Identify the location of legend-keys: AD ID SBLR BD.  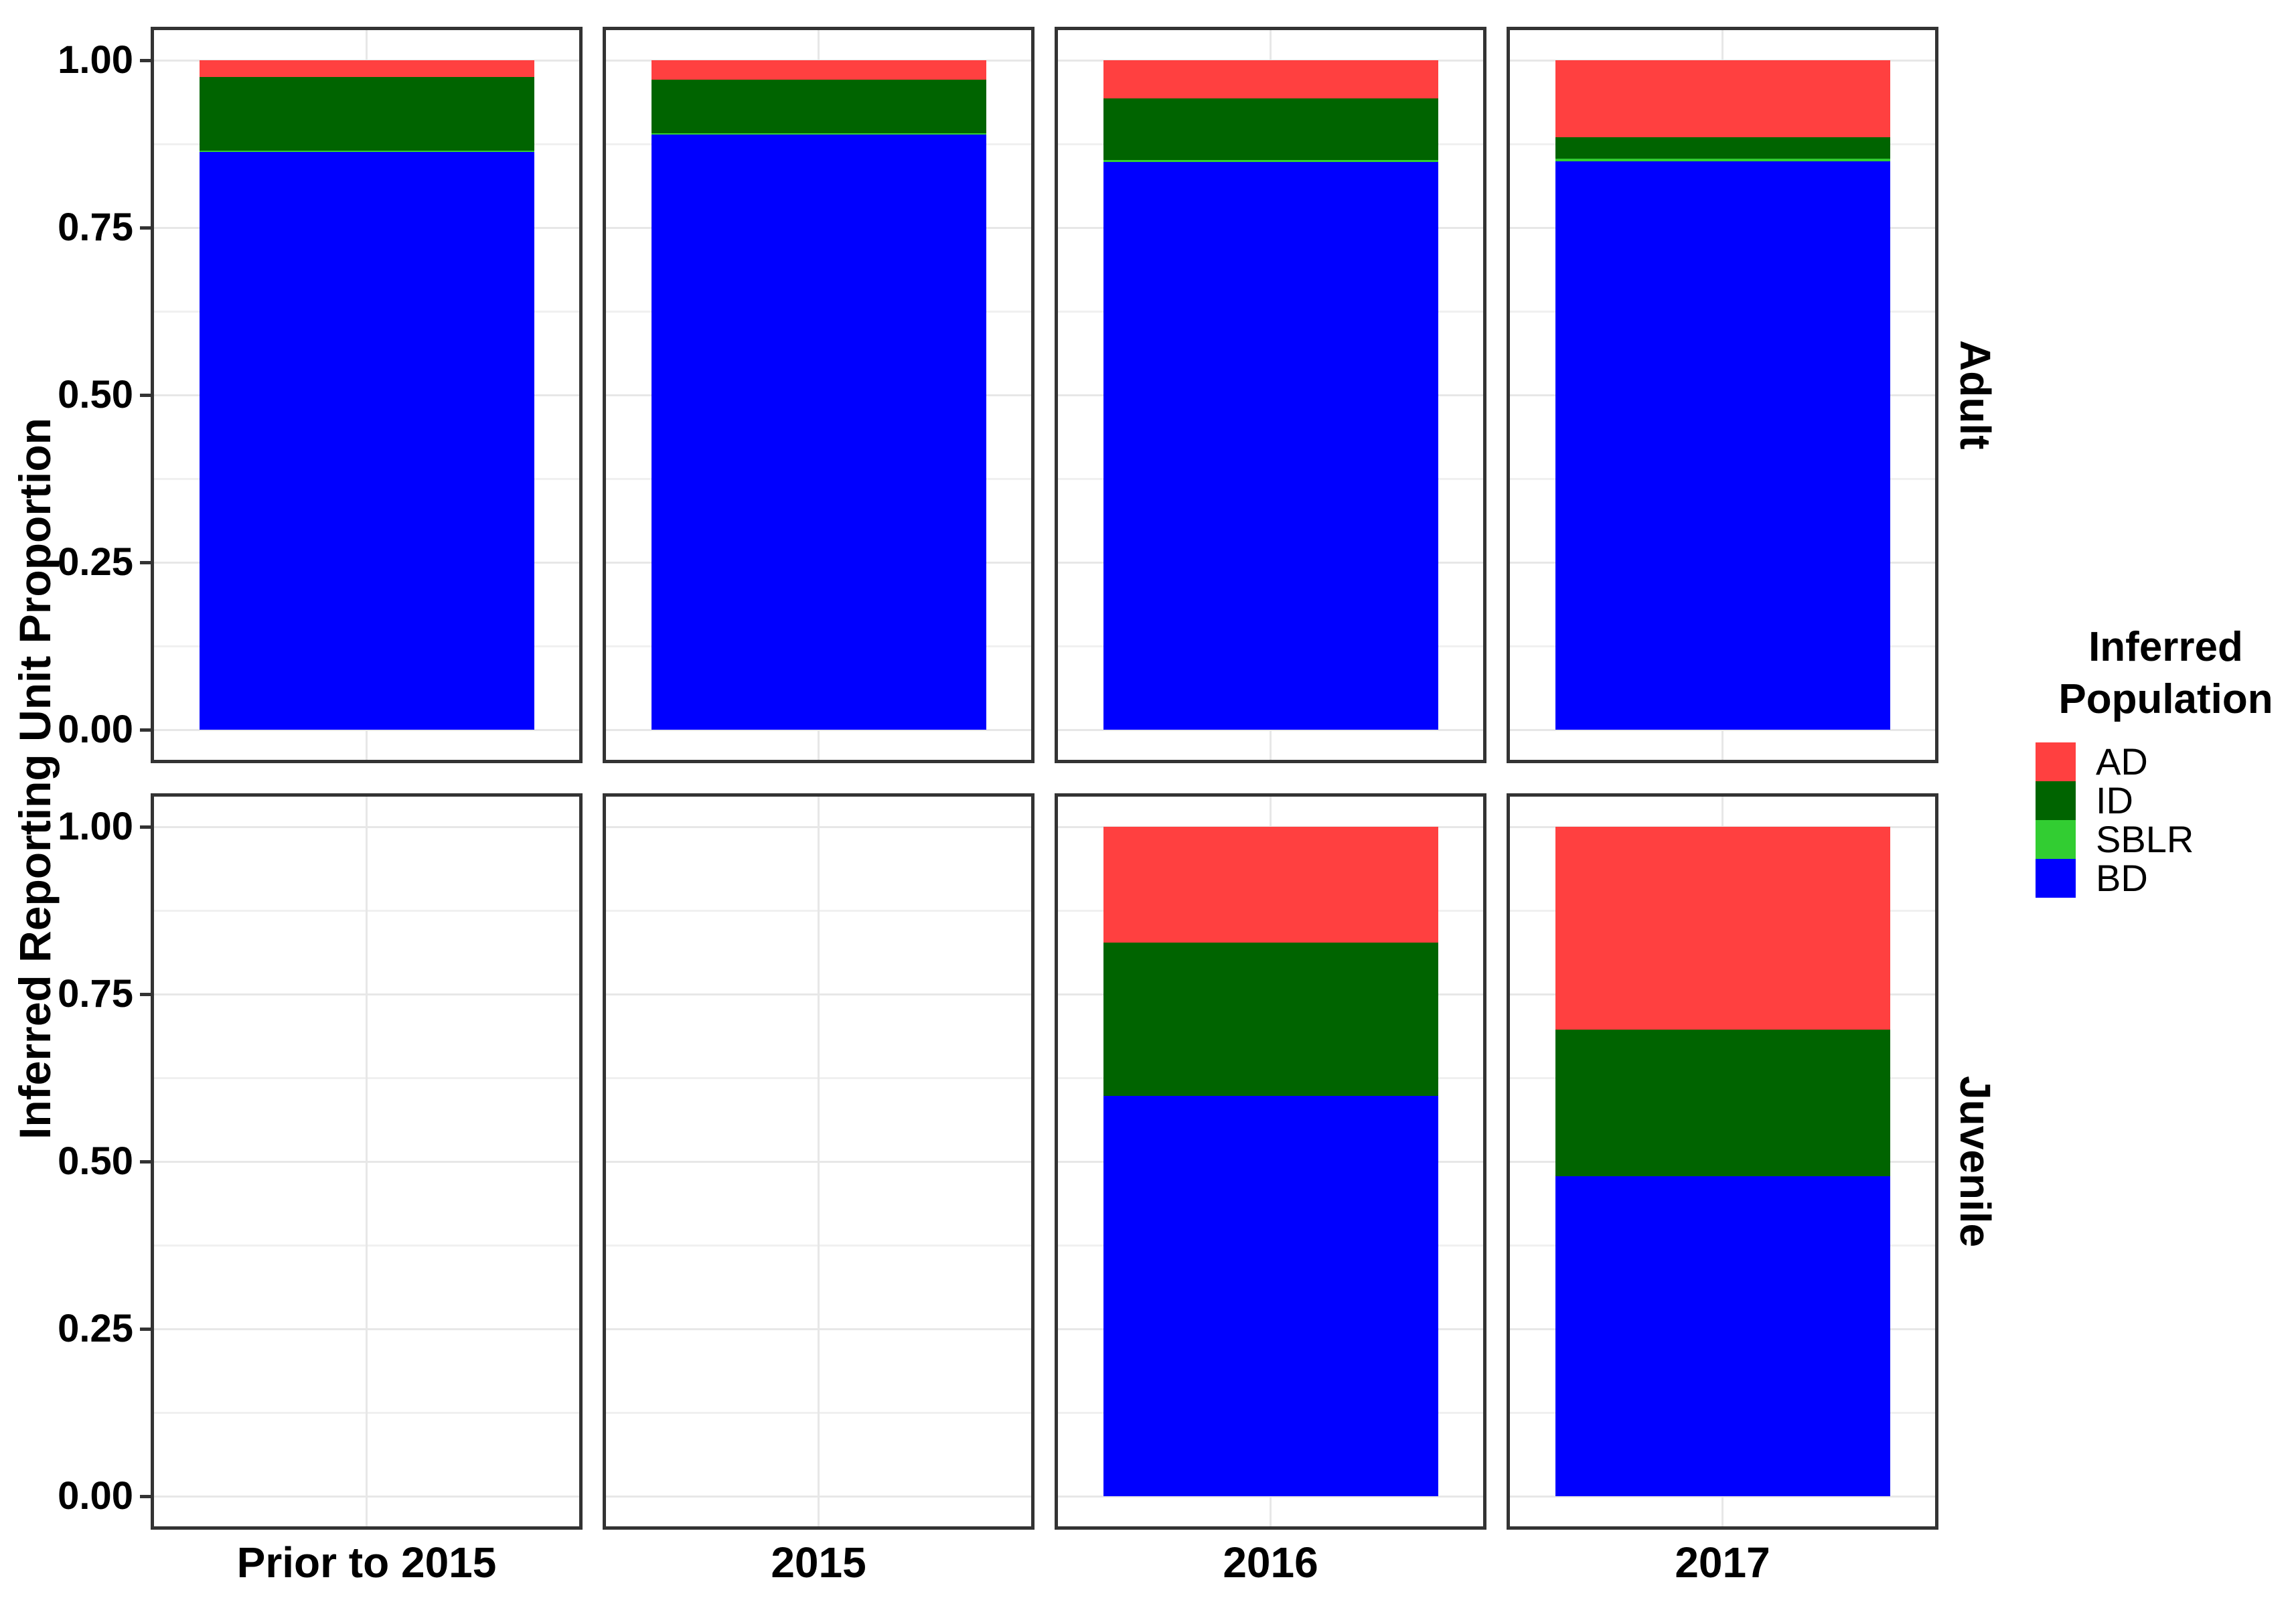
(2166, 820).